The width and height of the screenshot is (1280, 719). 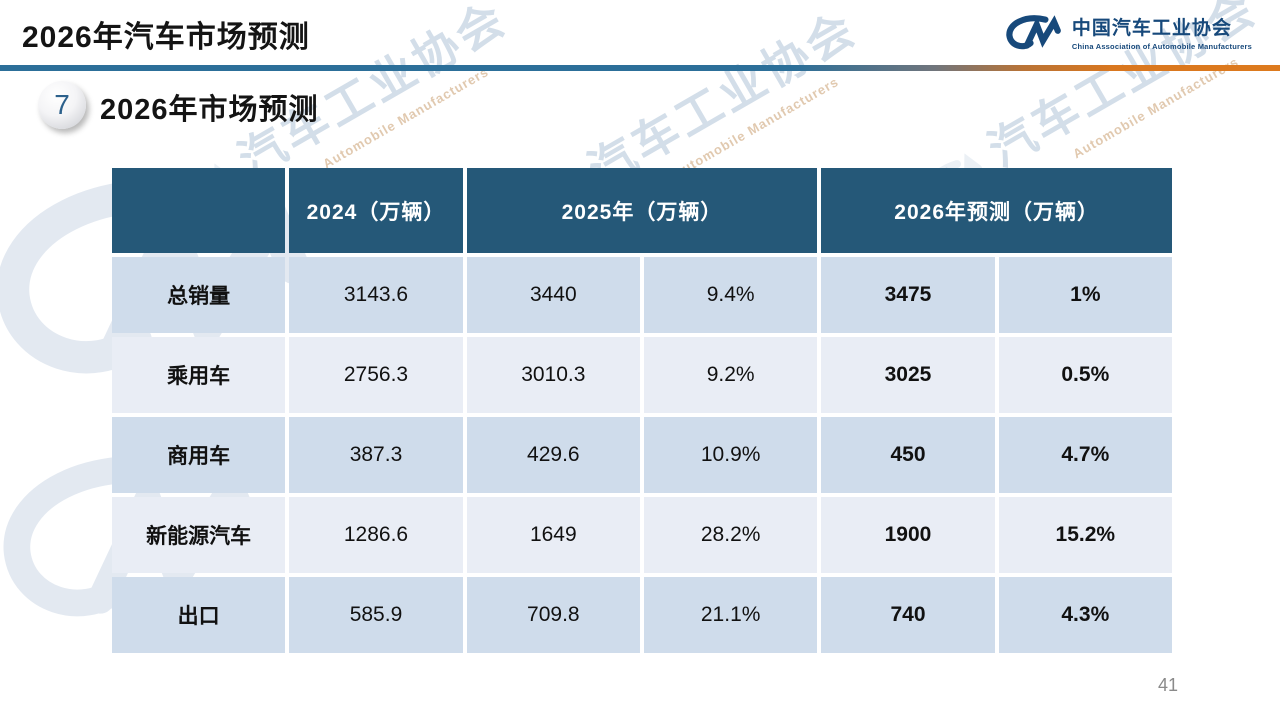 I want to click on section-heading: 2026年市场预测, so click(x=209, y=110).